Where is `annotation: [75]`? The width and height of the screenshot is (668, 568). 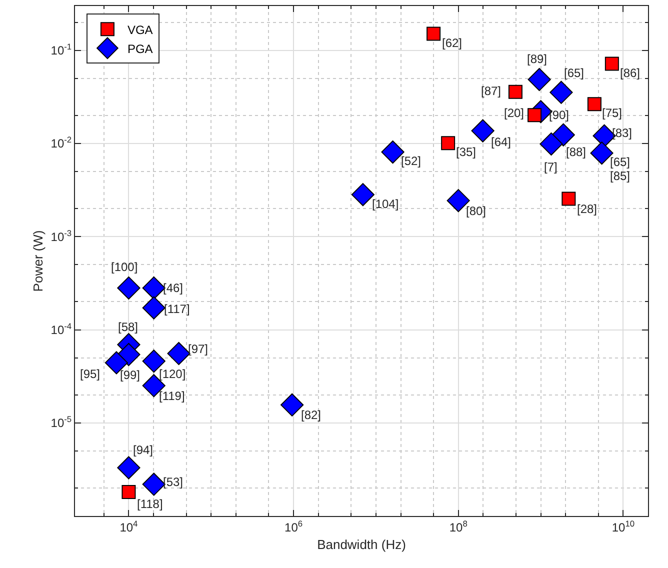
annotation: [75] is located at coordinates (612, 113).